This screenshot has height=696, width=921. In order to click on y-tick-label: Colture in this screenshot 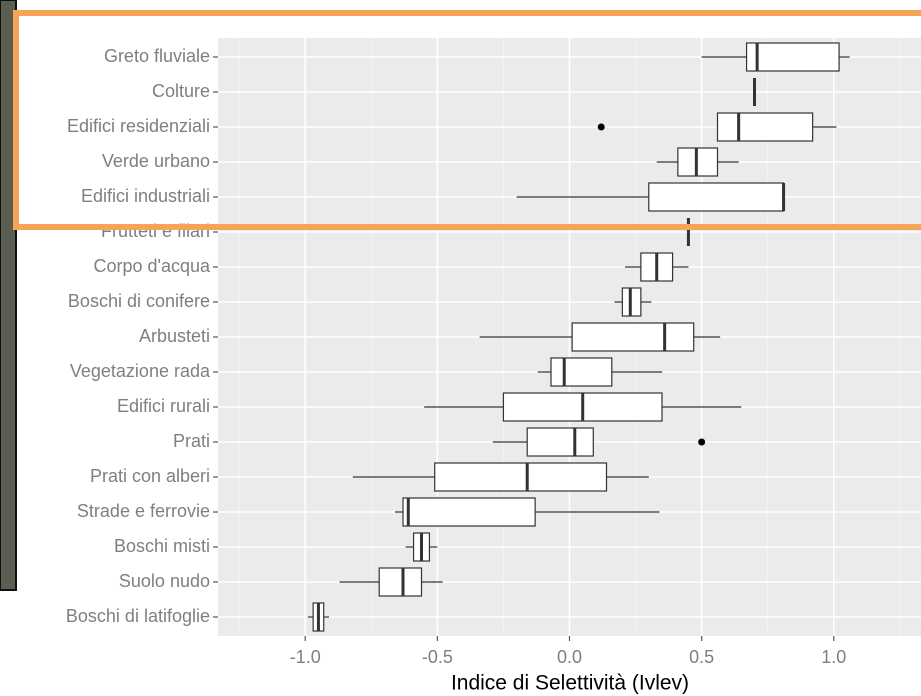, I will do `click(181, 91)`.